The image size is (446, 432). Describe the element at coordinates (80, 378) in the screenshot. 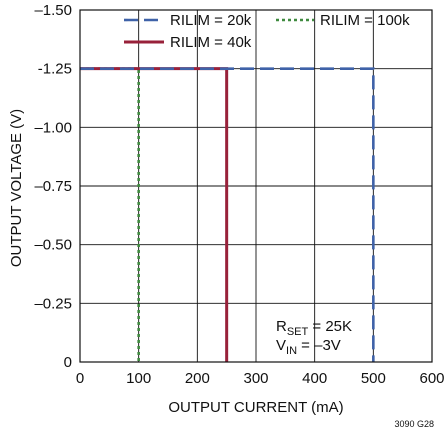

I see `x-tick-label: 0` at that location.